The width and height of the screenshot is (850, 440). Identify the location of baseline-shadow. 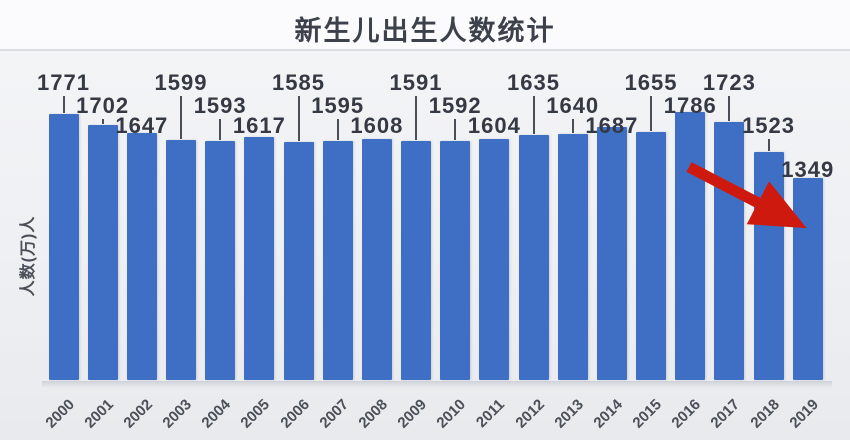
(437, 384).